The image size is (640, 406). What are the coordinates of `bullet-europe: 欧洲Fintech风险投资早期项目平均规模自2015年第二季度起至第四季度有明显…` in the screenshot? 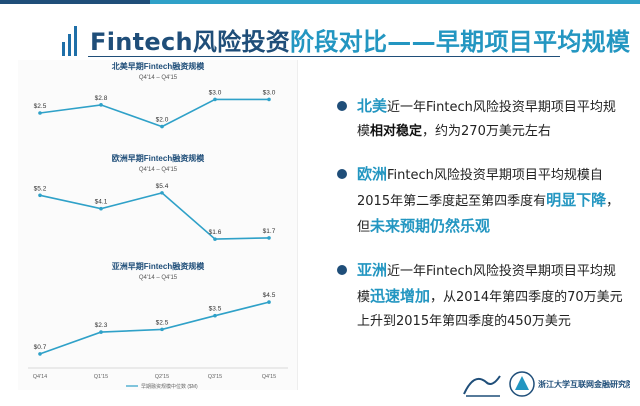 It's located at (480, 201).